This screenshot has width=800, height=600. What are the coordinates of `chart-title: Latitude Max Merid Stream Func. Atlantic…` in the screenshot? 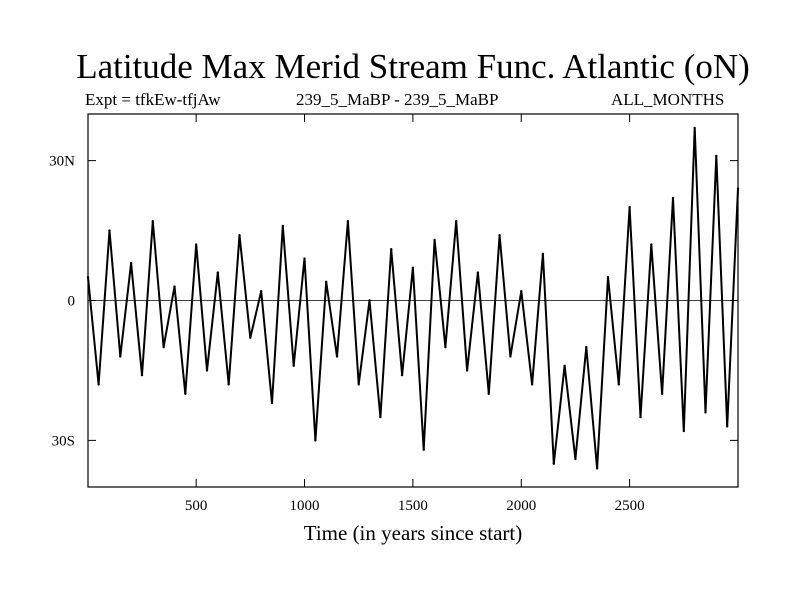 It's located at (413, 66).